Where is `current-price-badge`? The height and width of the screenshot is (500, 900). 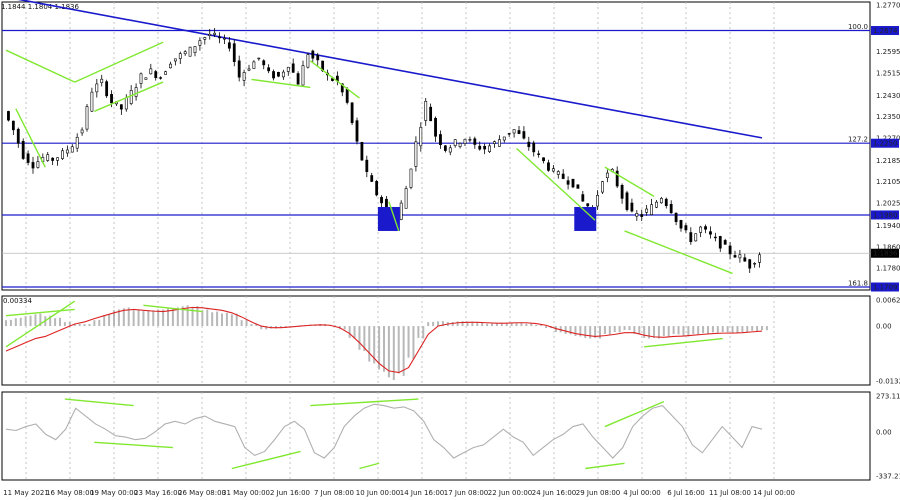 current-price-badge is located at coordinates (885, 253).